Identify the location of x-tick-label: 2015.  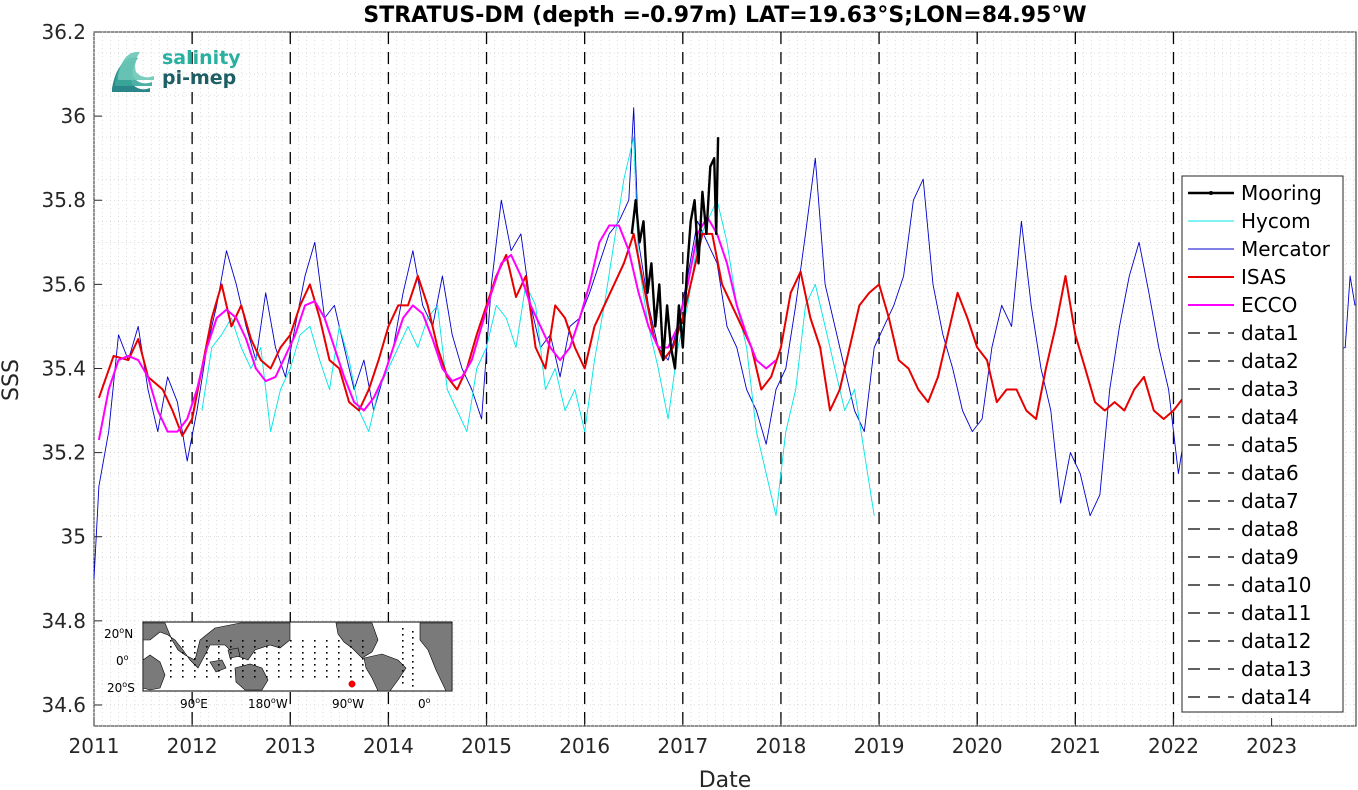
(486, 746).